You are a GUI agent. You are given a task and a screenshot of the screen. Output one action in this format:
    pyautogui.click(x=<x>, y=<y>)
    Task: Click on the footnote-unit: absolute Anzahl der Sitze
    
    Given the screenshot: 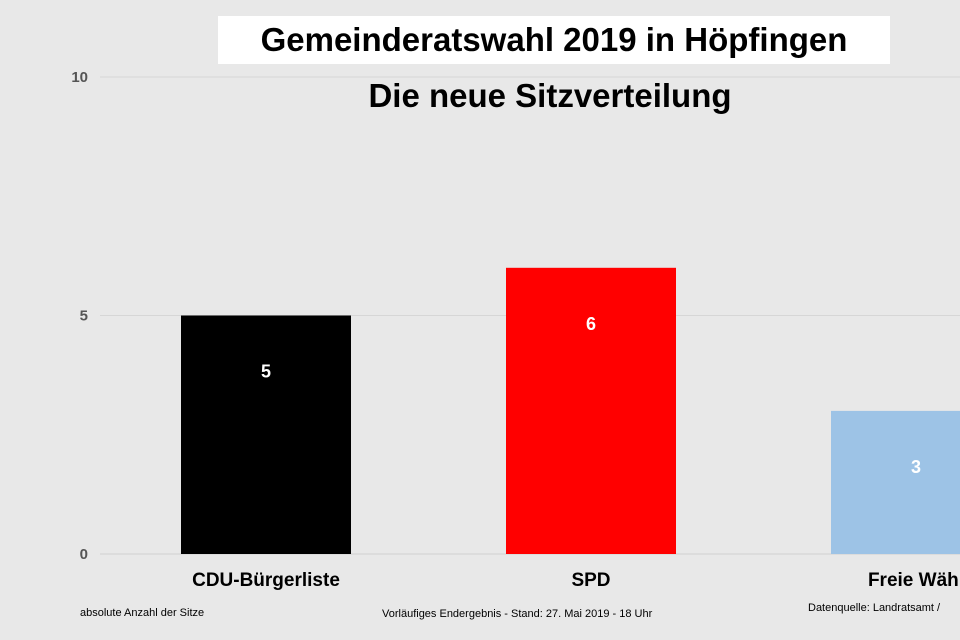 What is the action you would take?
    pyautogui.click(x=142, y=613)
    